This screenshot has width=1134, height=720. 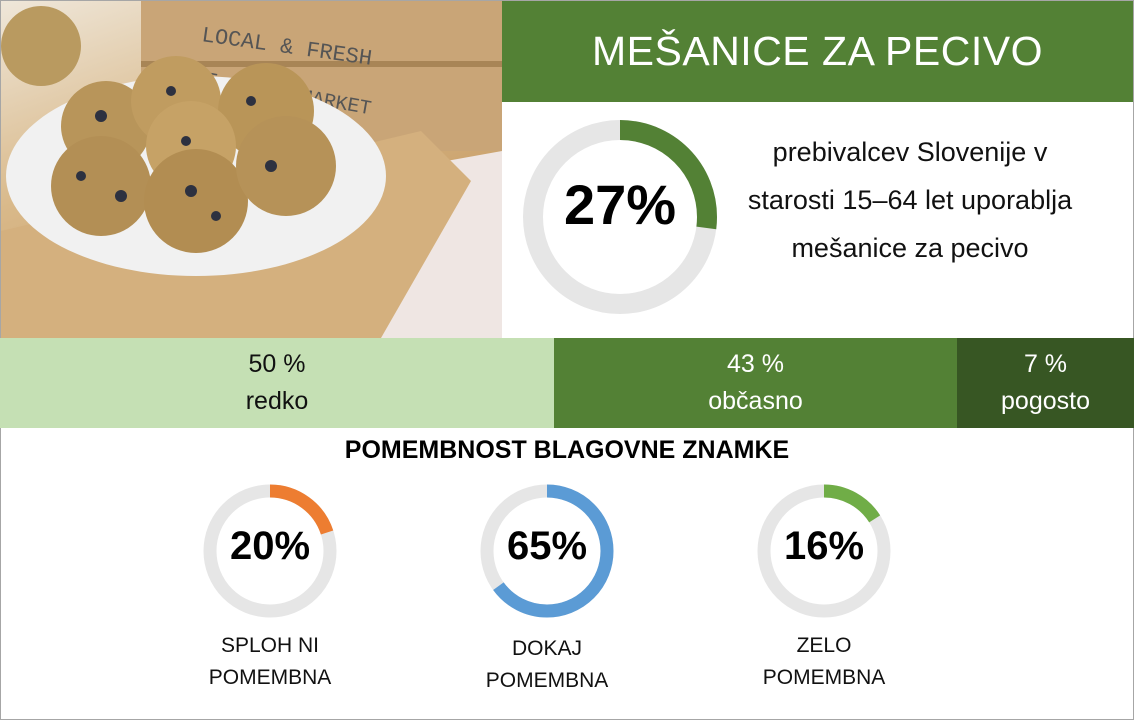 I want to click on brand-donut-label: DOKAJ POMEMBNA, so click(x=547, y=665).